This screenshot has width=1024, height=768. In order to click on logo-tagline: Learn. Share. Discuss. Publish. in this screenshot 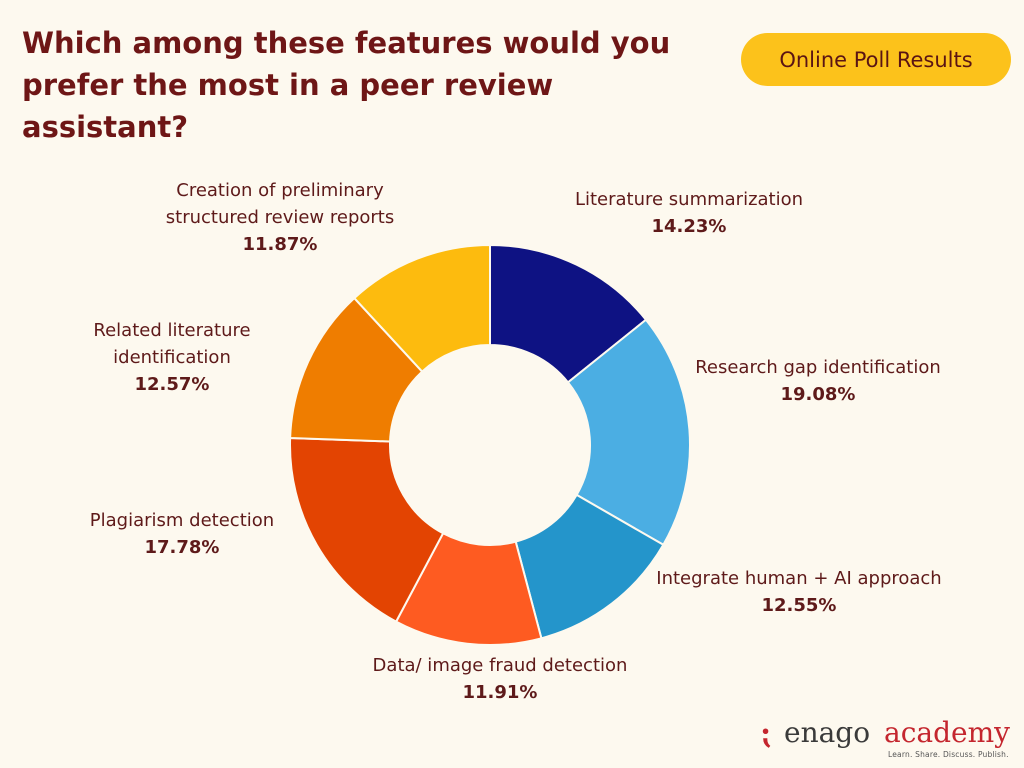, I will do `click(948, 754)`.